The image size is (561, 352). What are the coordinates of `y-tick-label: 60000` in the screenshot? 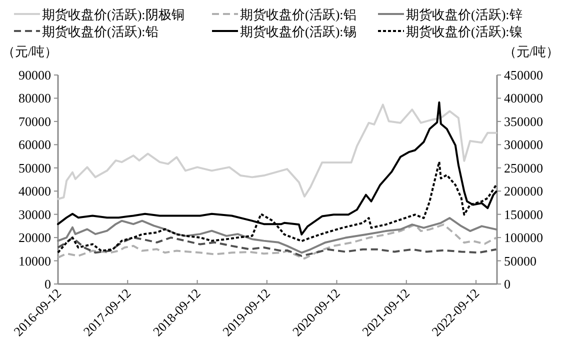 It's located at (34, 144).